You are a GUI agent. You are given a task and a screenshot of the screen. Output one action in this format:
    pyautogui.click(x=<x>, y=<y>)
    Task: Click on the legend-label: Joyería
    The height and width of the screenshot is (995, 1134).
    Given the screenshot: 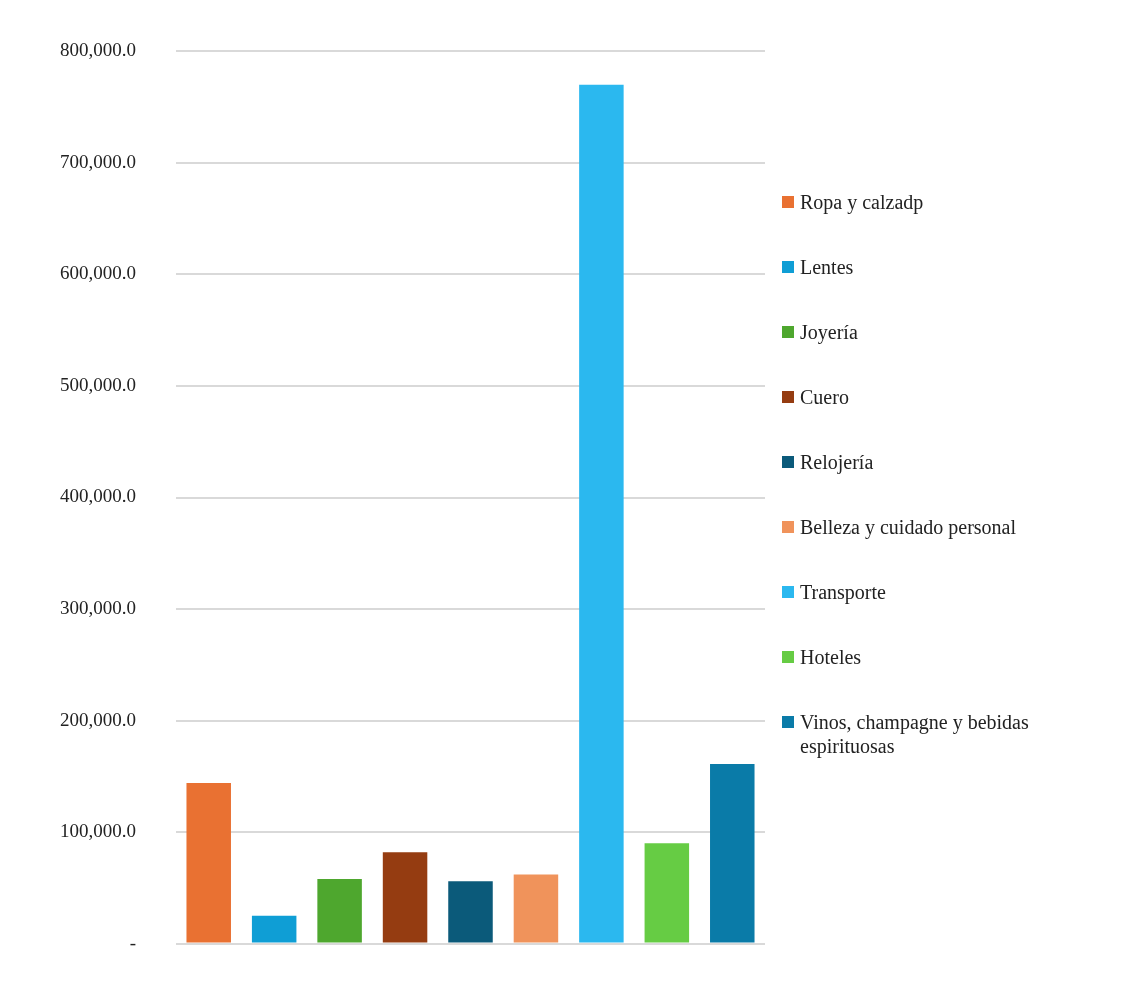 What is the action you would take?
    pyautogui.click(x=829, y=332)
    